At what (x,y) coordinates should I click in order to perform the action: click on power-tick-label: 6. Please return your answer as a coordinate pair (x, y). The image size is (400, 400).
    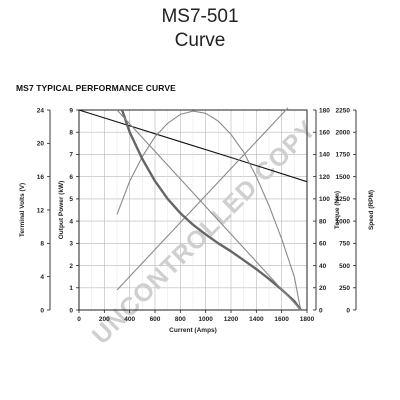
    Looking at the image, I should click on (71, 177).